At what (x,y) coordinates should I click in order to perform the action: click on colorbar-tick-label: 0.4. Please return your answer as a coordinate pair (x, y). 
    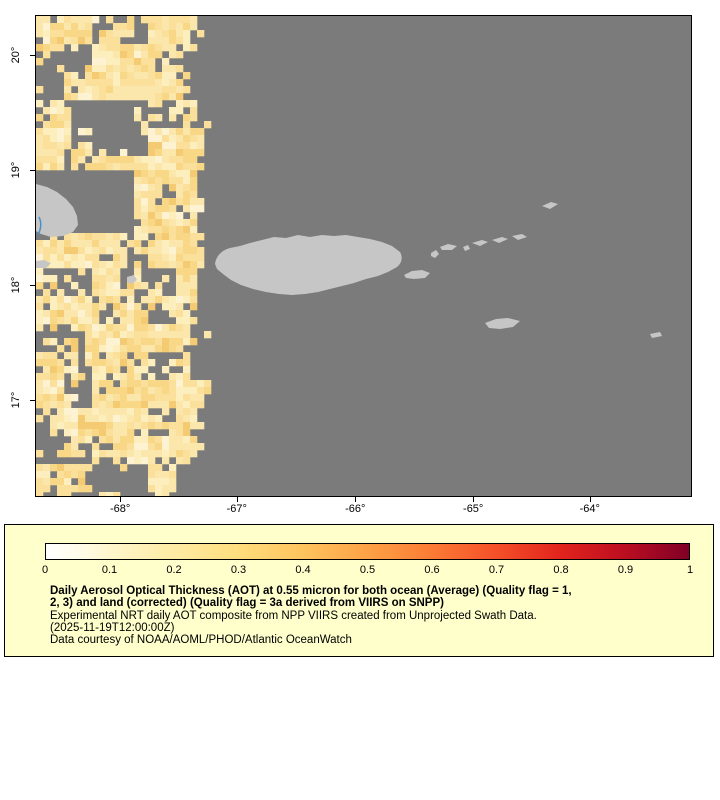
    Looking at the image, I should click on (303, 570).